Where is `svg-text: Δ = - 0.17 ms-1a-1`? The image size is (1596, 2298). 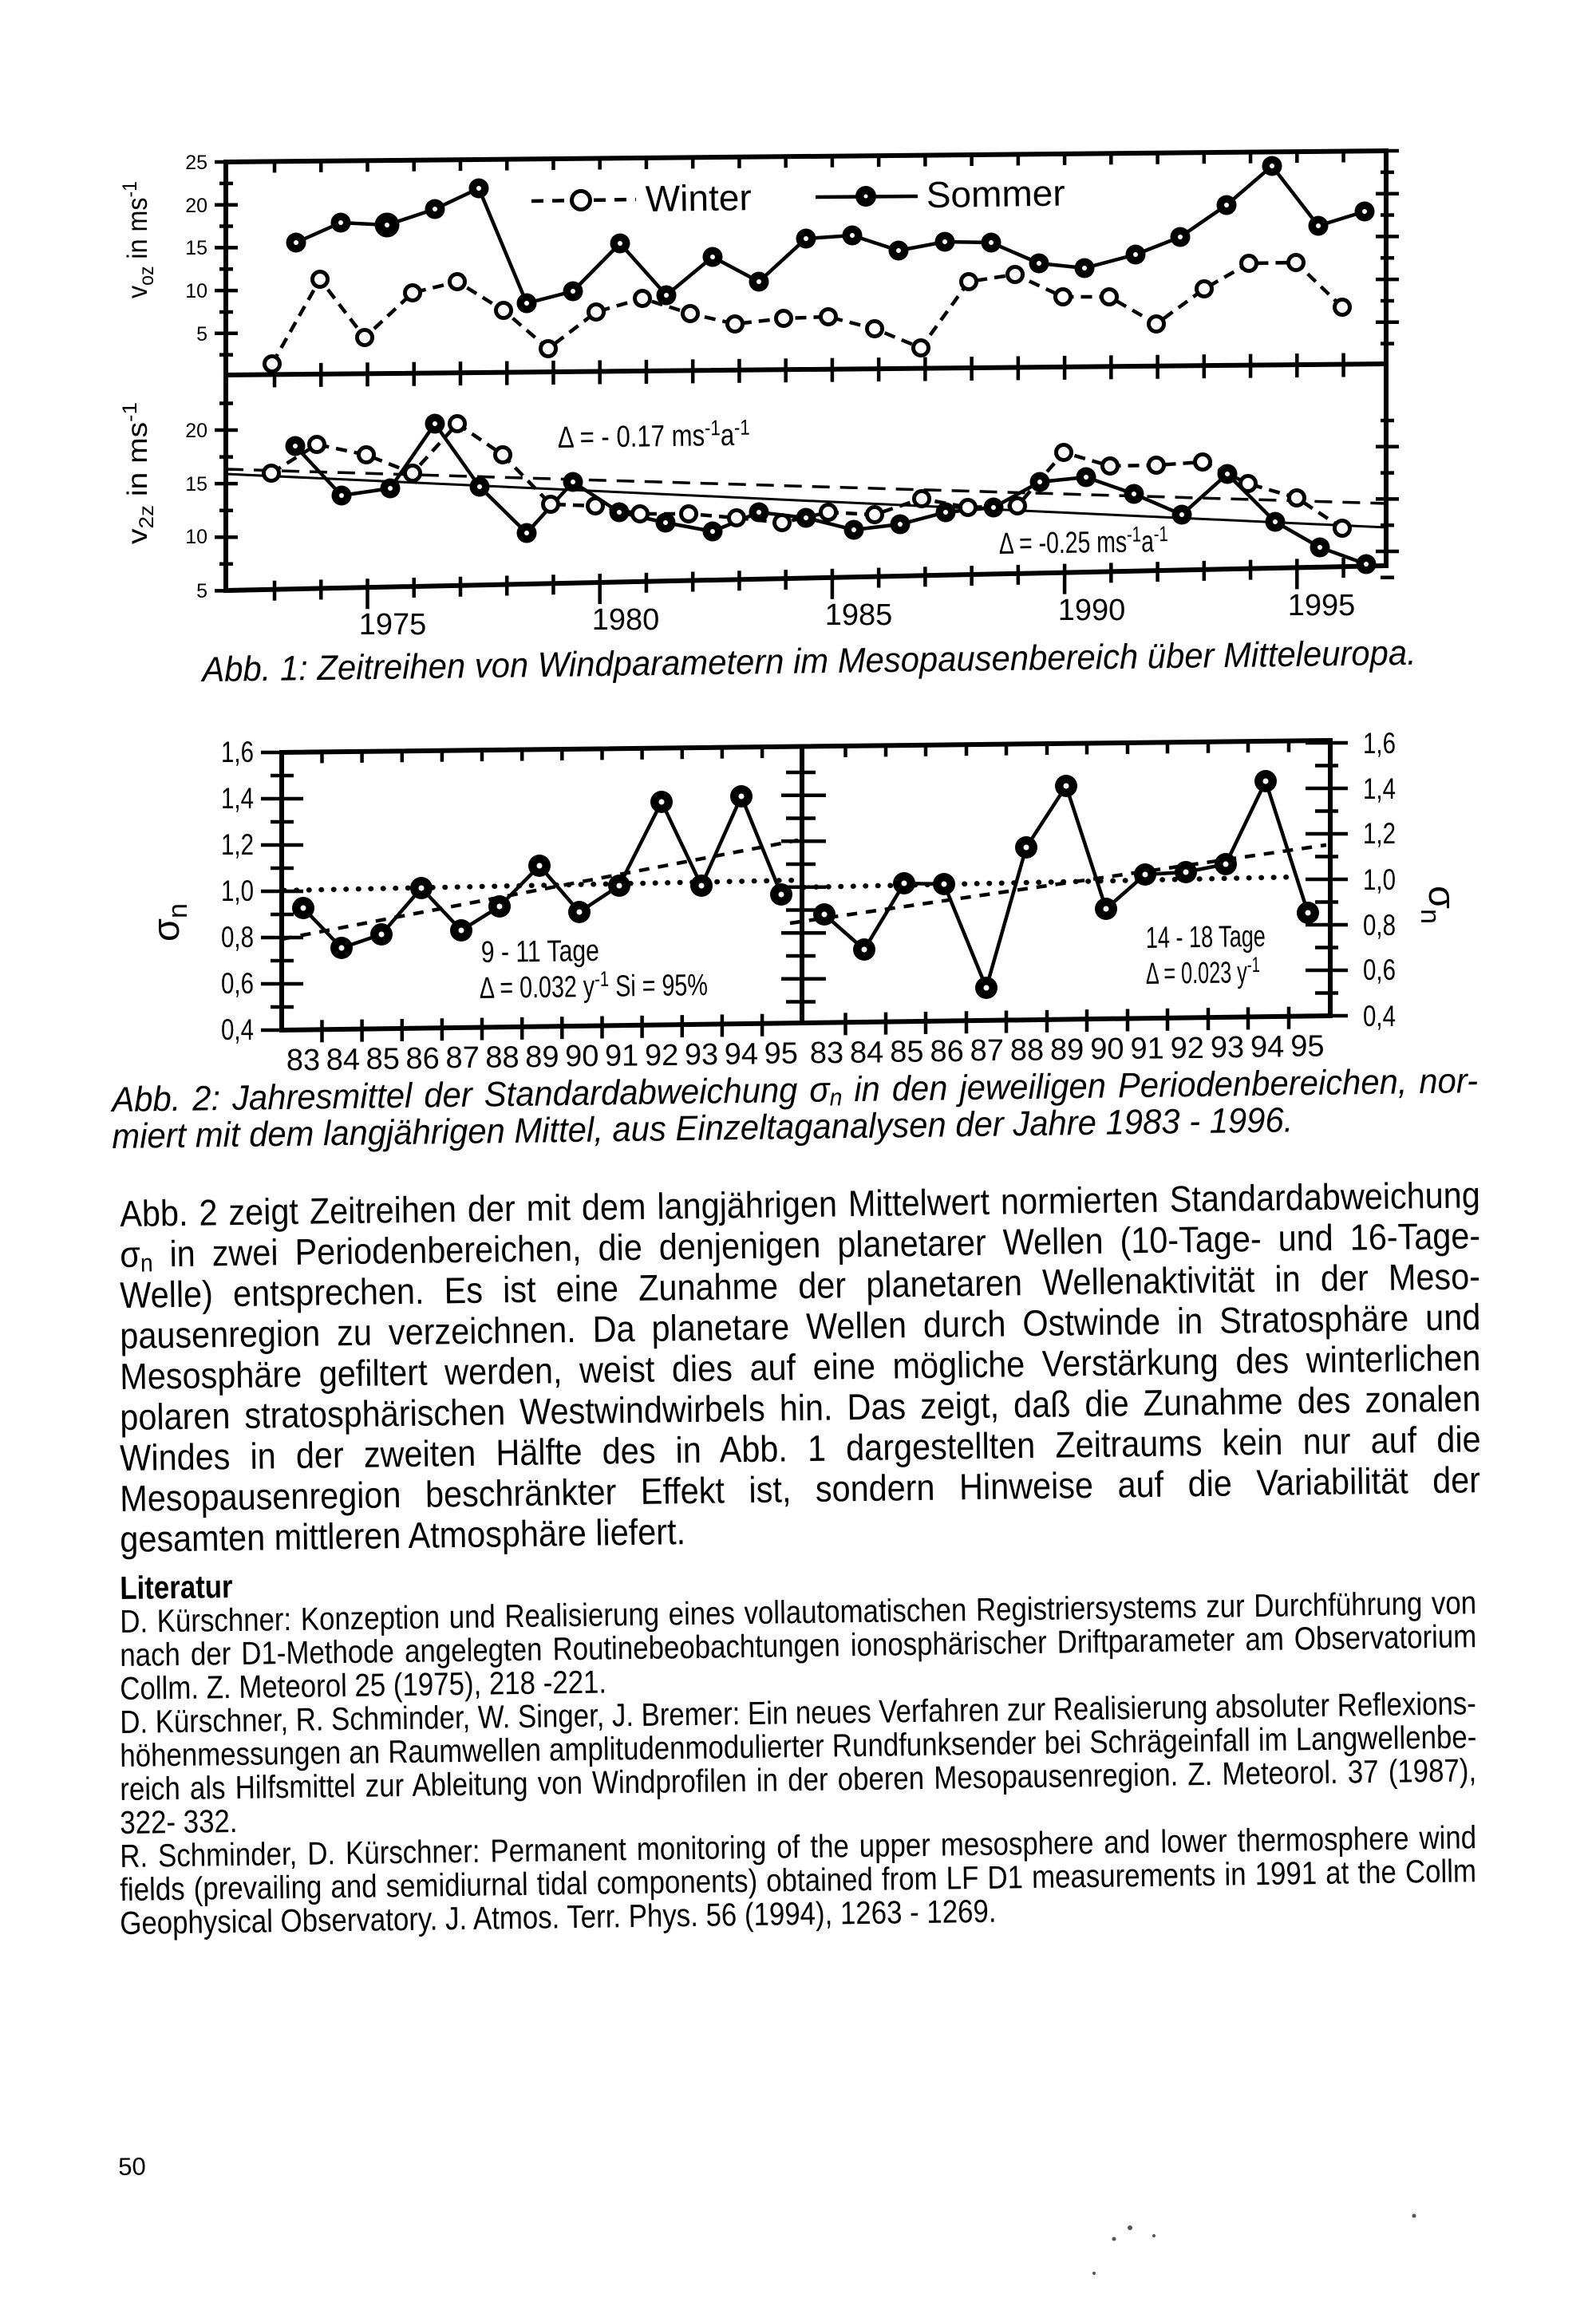
svg-text: Δ = - 0.17 ms-1a-1 is located at coordinates (653, 436).